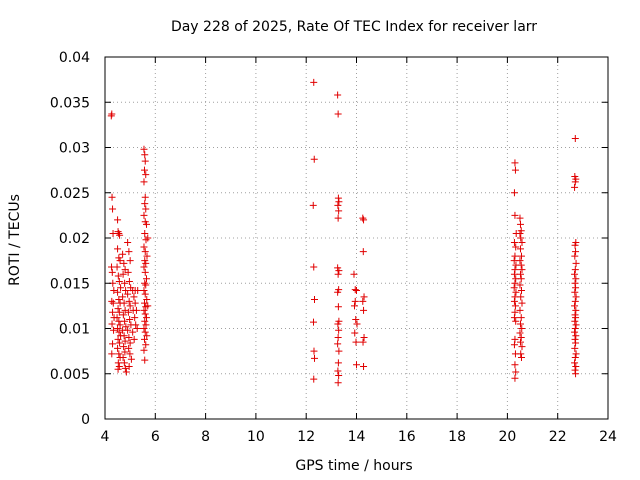 This screenshot has height=480, width=640. I want to click on x-tick-label: 4, so click(105, 437).